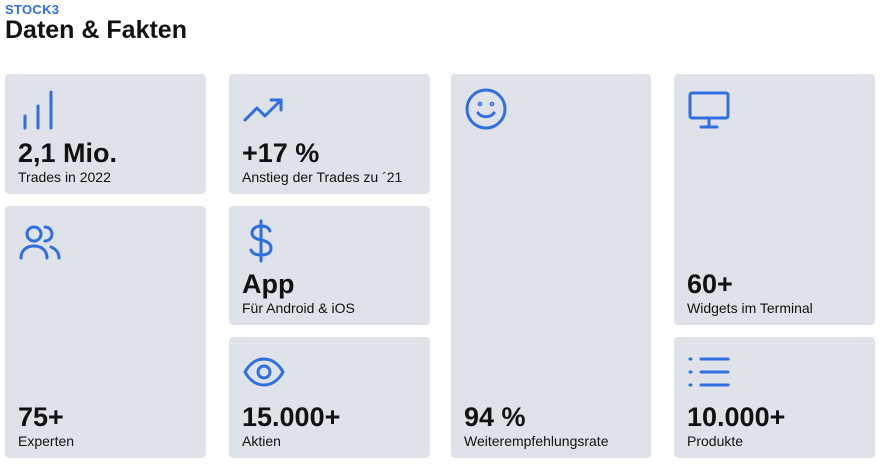  I want to click on card-label: Weiterempfehlungsrate, so click(536, 441).